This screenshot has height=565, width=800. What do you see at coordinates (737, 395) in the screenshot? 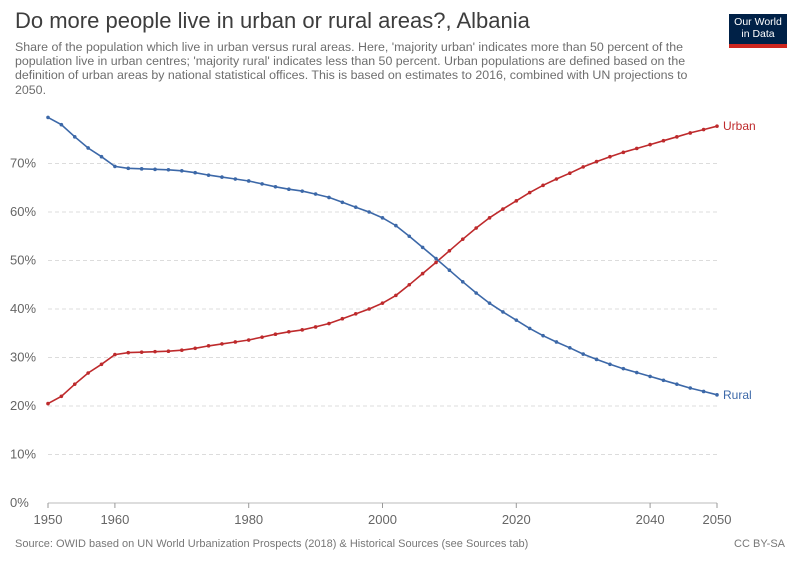
I see `series-label-rural: Rural` at bounding box center [737, 395].